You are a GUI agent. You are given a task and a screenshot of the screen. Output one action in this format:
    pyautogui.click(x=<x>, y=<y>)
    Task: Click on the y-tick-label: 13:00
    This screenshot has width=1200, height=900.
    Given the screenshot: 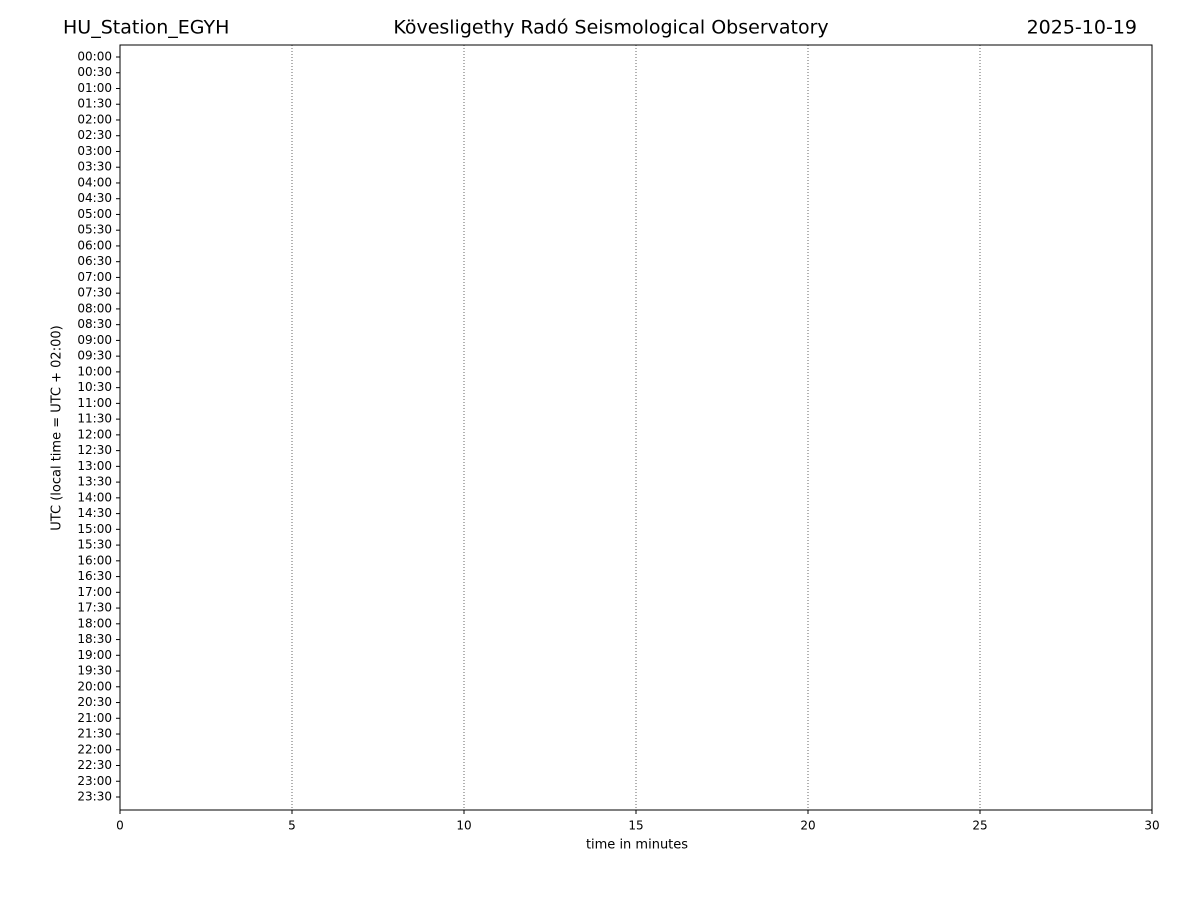 What is the action you would take?
    pyautogui.click(x=94, y=466)
    